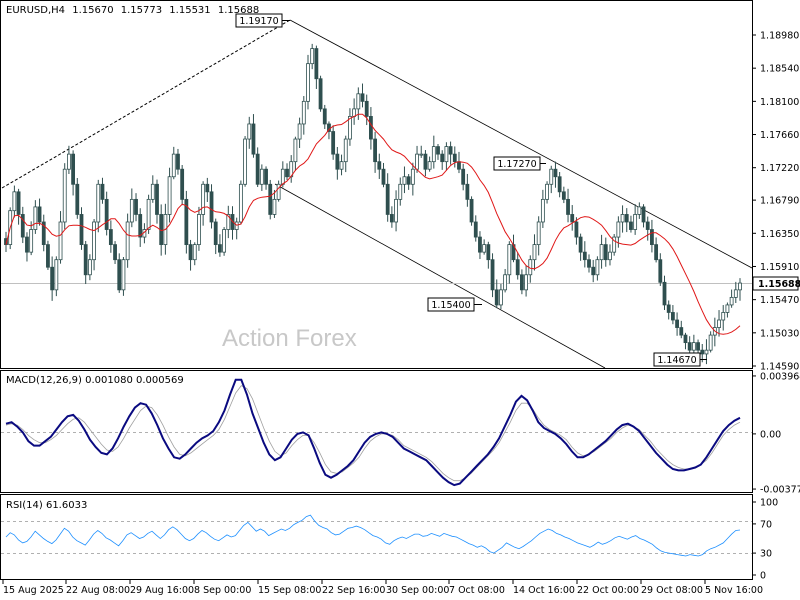 The image size is (800, 600). Describe the element at coordinates (95, 380) in the screenshot. I see `macd-title: MACD(12,26,9) 0.001080 0.000569` at that location.